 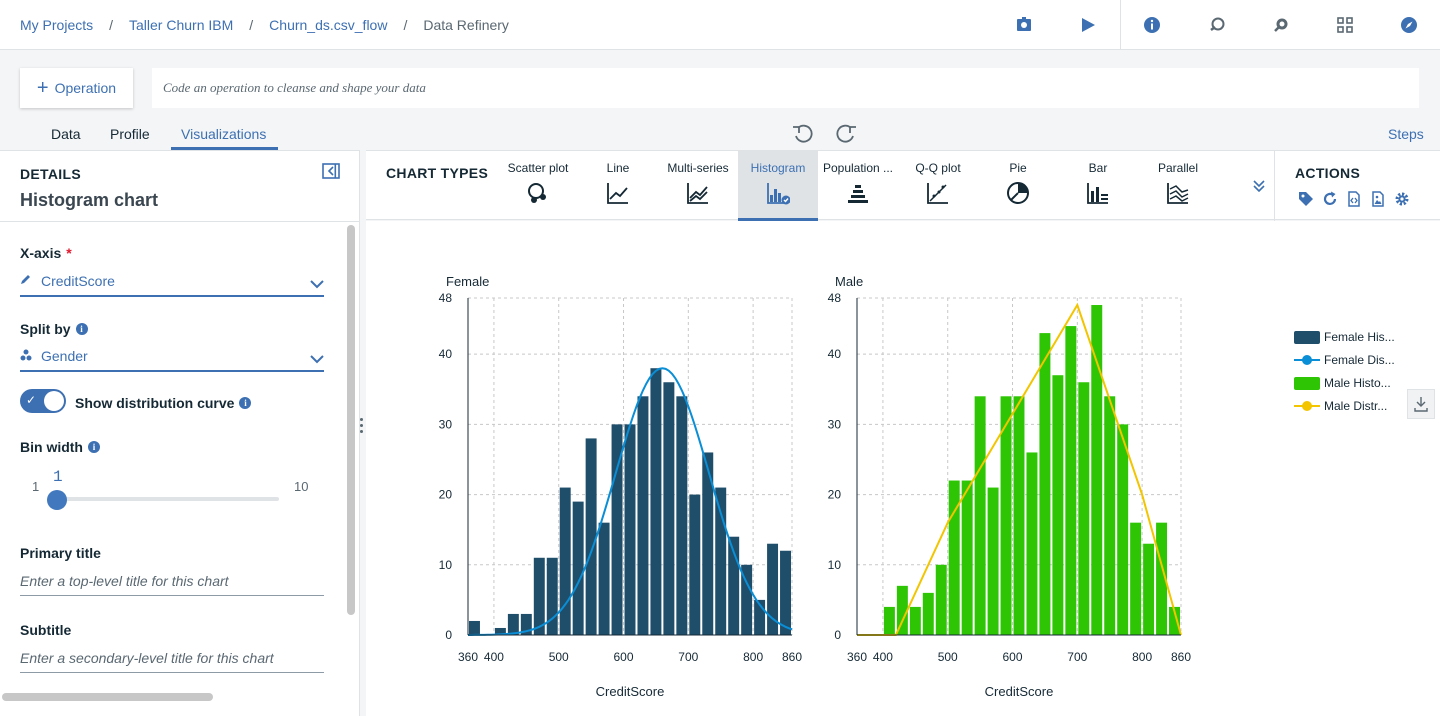 I want to click on legend-swatch-marker, so click(x=1307, y=360).